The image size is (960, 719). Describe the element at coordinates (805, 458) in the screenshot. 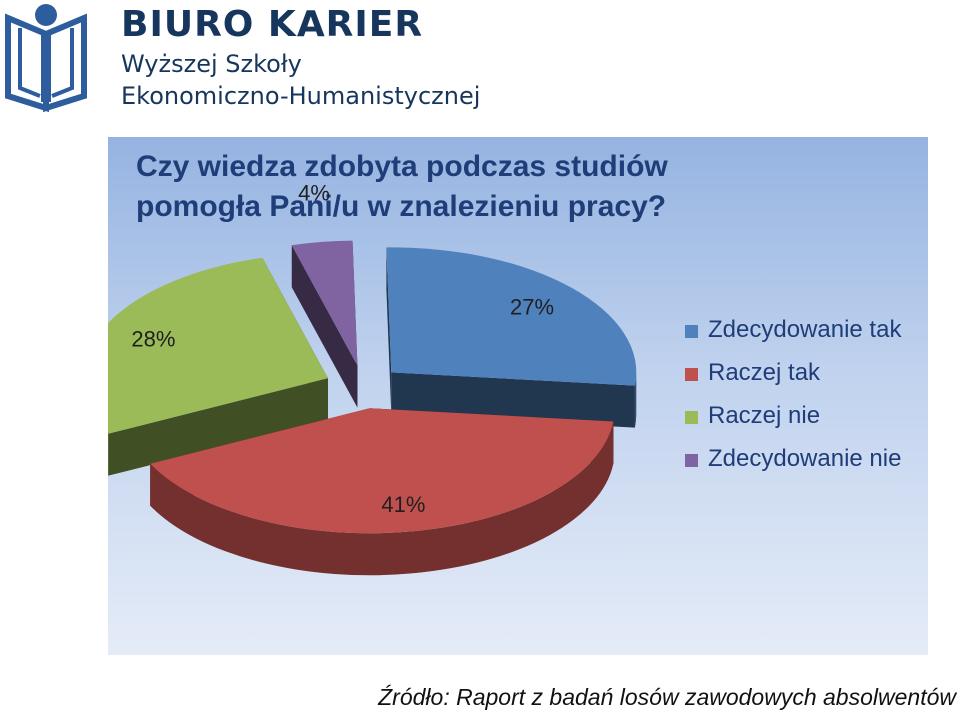

I see `legend-label: Zdecydowanie nie` at that location.